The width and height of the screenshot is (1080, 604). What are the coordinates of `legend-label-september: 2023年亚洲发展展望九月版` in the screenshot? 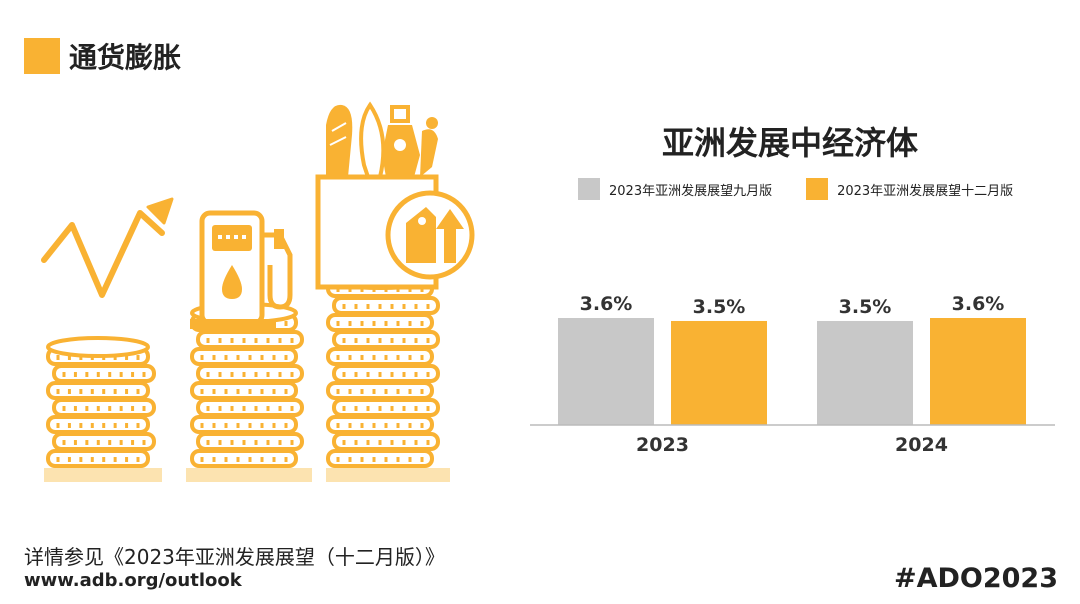 It's located at (691, 191).